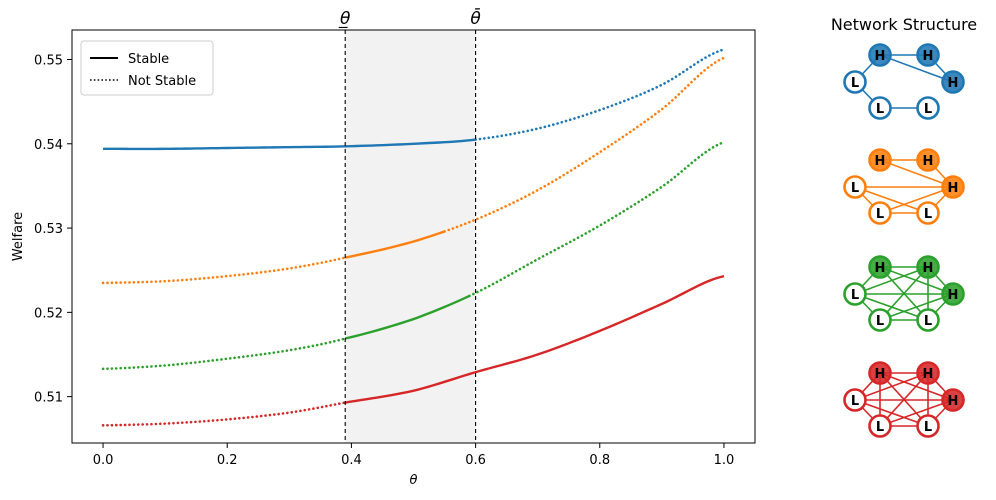  Describe the element at coordinates (48, 145) in the screenshot. I see `y-tick-label: 0.54` at that location.